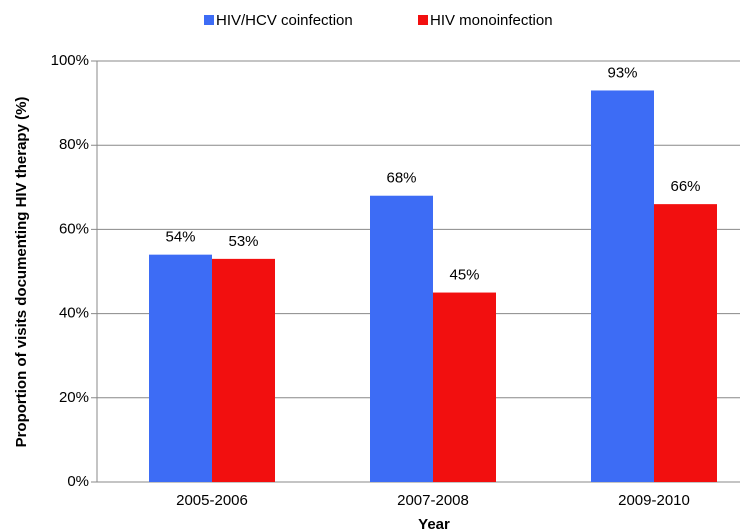 Image resolution: width=755 pixels, height=532 pixels. What do you see at coordinates (654, 500) in the screenshot?
I see `x-tick-label: 2009-2010` at bounding box center [654, 500].